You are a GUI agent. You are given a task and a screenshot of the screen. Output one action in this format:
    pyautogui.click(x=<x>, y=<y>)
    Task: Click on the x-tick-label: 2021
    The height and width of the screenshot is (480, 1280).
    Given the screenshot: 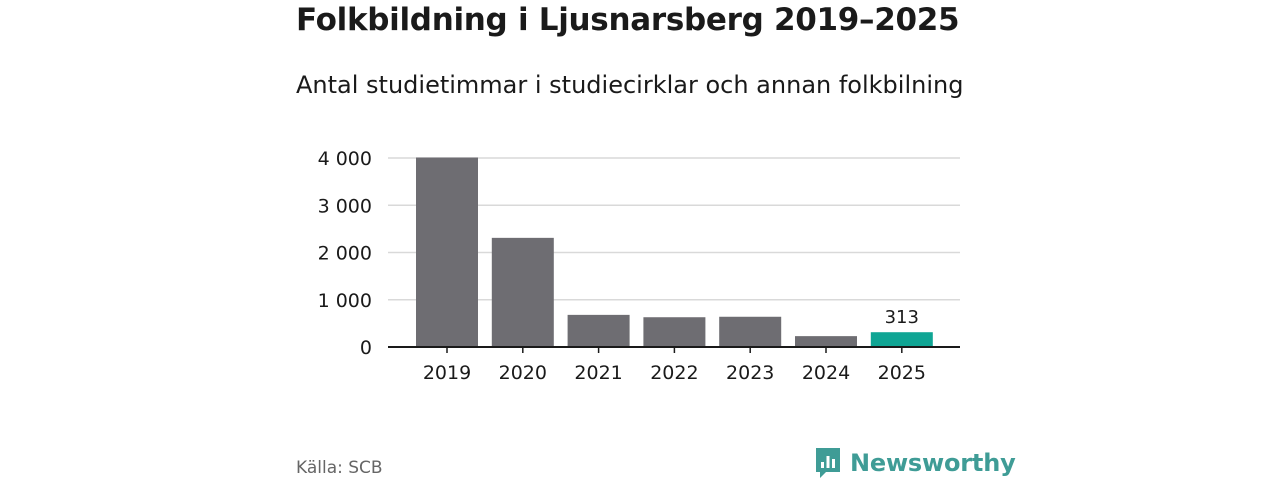 What is the action you would take?
    pyautogui.click(x=598, y=373)
    